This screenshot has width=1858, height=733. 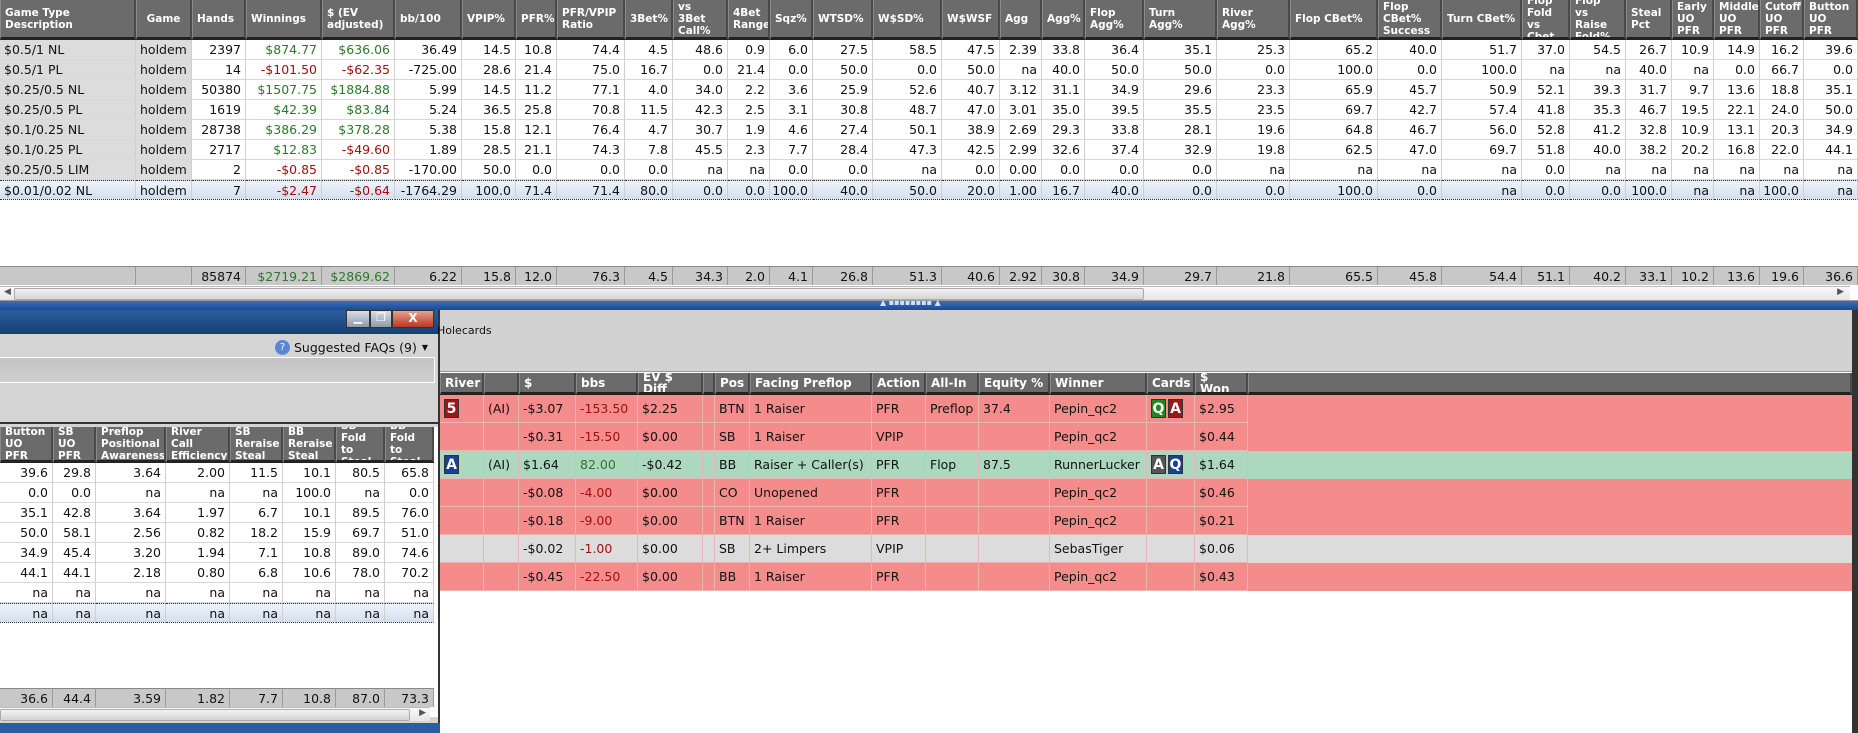 What do you see at coordinates (536, 20) in the screenshot?
I see `column-header: PFR%` at bounding box center [536, 20].